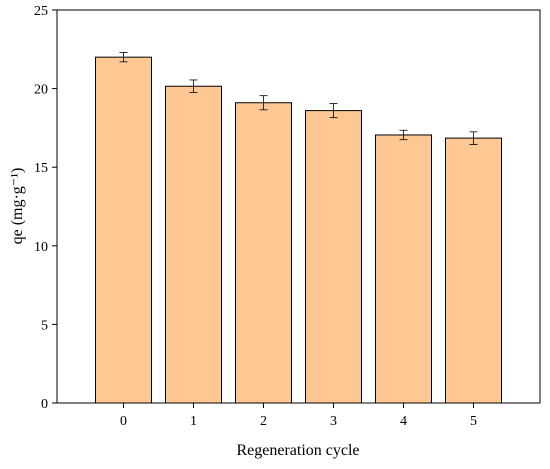 This screenshot has width=550, height=469. I want to click on y-tick-label-0: 0, so click(44, 404).